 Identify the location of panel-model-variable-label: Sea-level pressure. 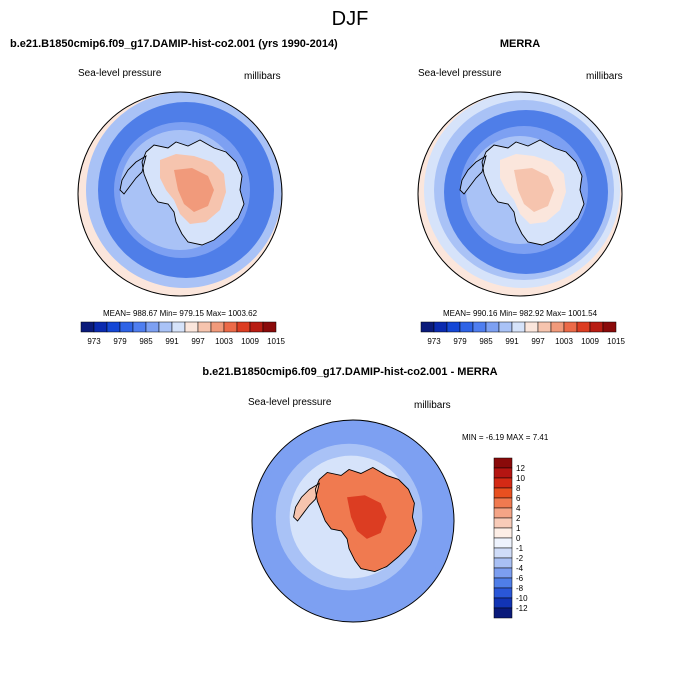
(120, 73).